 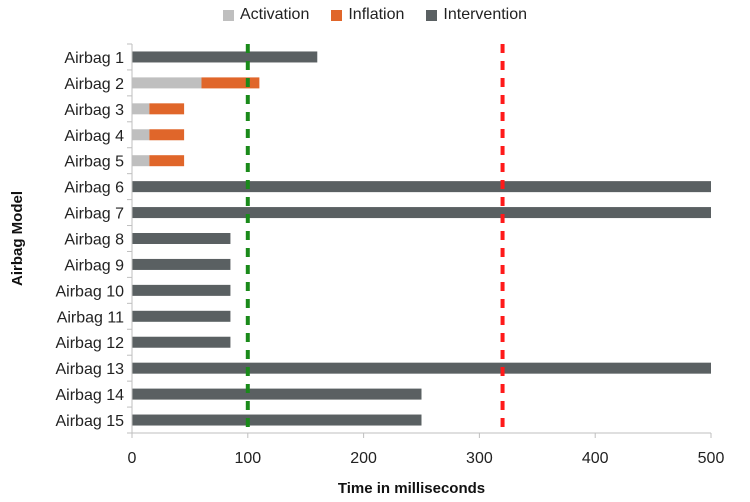 What do you see at coordinates (90, 343) in the screenshot?
I see `y-tick-label: Airbag 12` at bounding box center [90, 343].